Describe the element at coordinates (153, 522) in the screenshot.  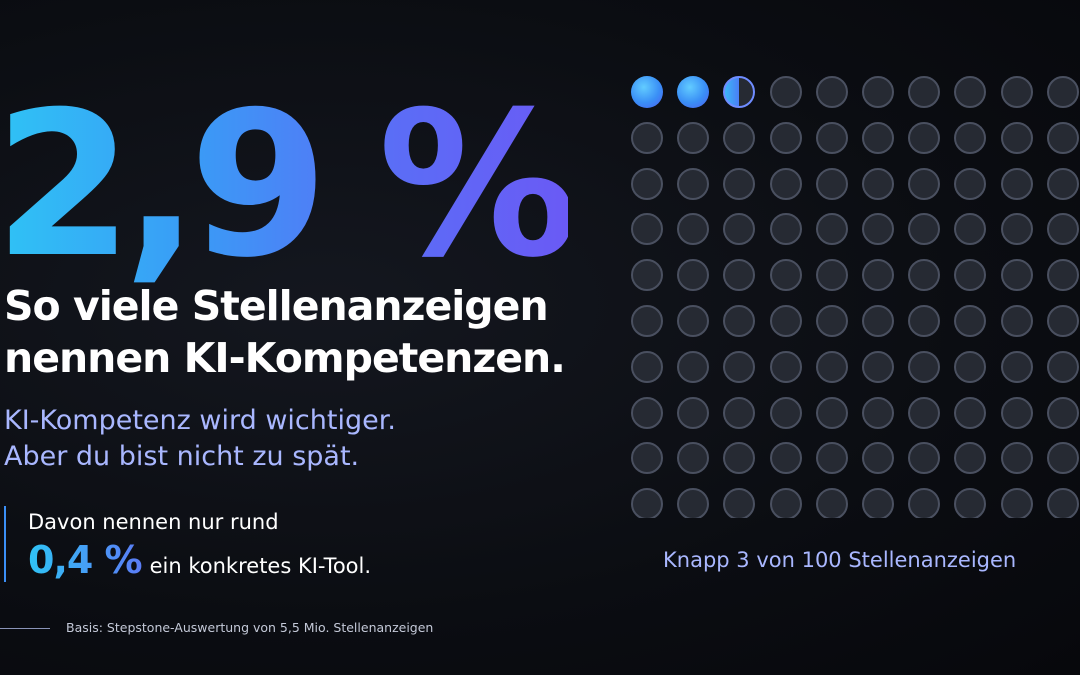
I see `callout-intro: Davon nennen nur rund` at that location.